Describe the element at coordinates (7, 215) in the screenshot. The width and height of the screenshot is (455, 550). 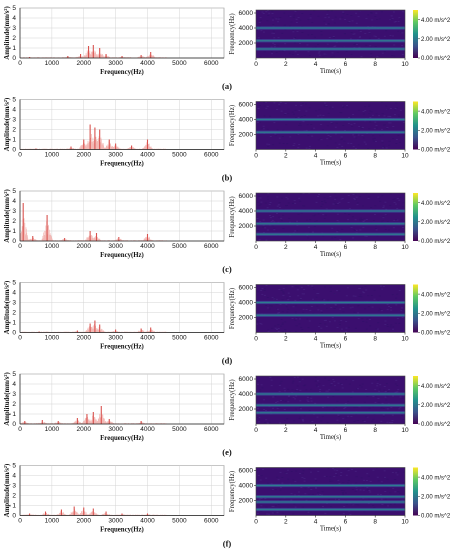
I see `y-axis-label: Amplitude(mm/s²)` at that location.